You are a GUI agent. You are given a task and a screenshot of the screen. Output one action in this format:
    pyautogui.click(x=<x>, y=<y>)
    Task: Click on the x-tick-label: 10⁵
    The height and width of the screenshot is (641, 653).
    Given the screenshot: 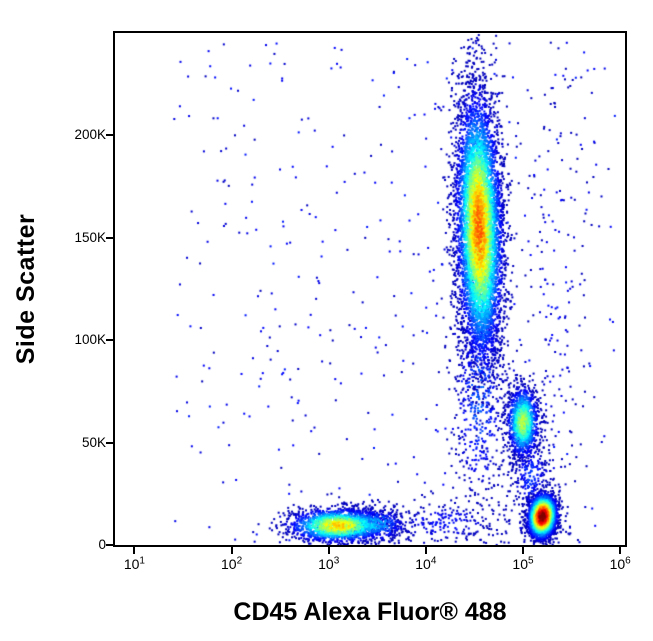 What is the action you would take?
    pyautogui.click(x=523, y=563)
    